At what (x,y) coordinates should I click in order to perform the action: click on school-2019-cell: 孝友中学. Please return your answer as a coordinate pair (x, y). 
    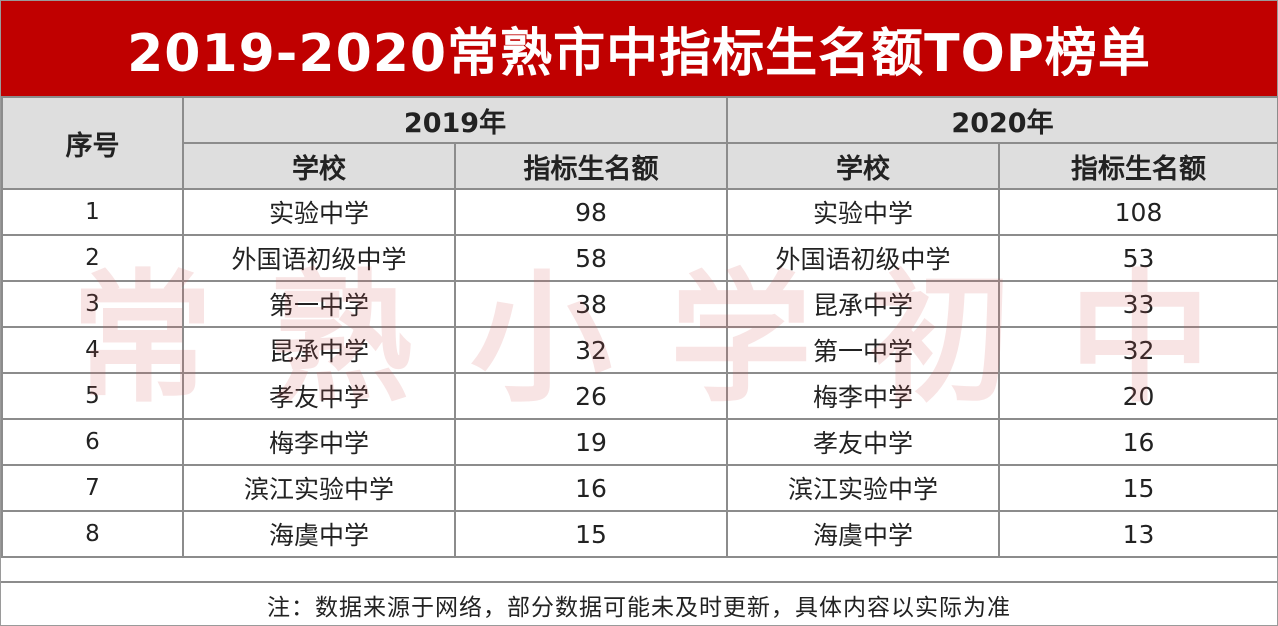
    Looking at the image, I should click on (319, 396).